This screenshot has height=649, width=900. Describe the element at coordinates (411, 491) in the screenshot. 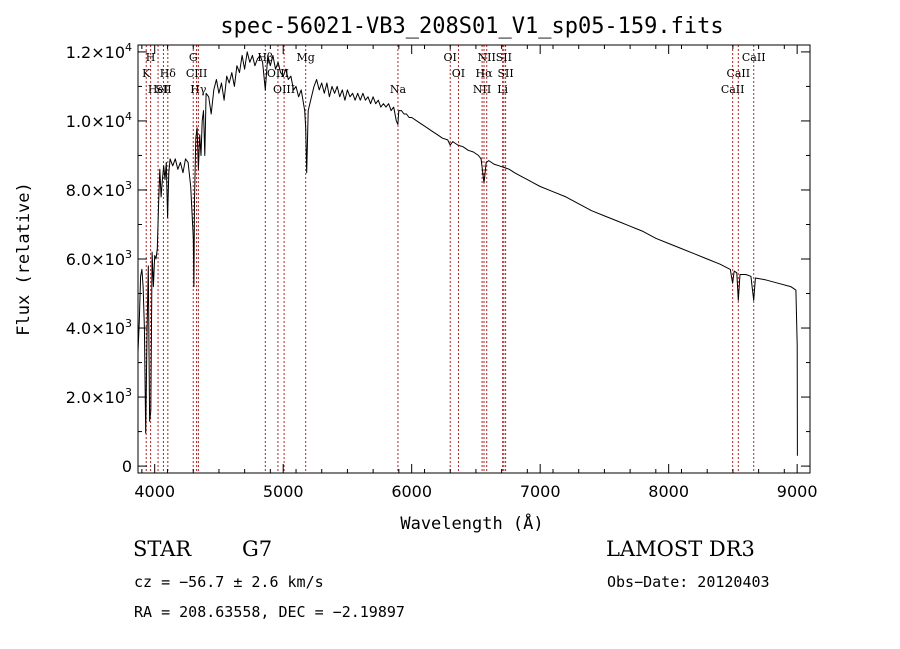

I see `x-tick-label: 6000` at that location.